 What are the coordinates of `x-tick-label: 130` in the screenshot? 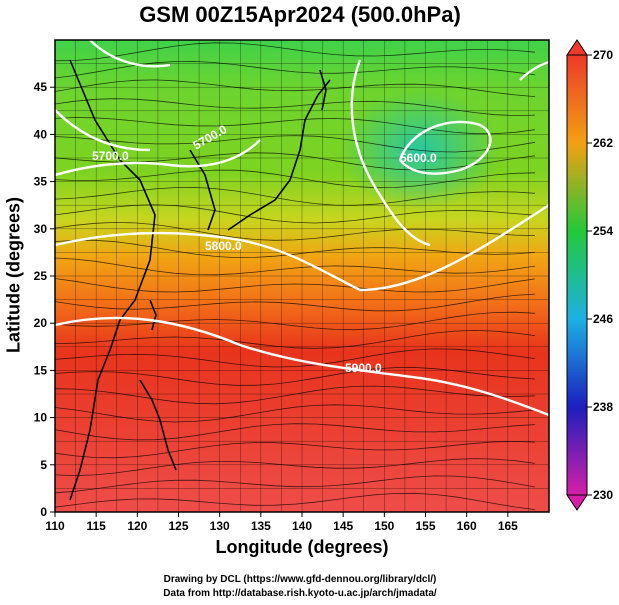 It's located at (220, 526).